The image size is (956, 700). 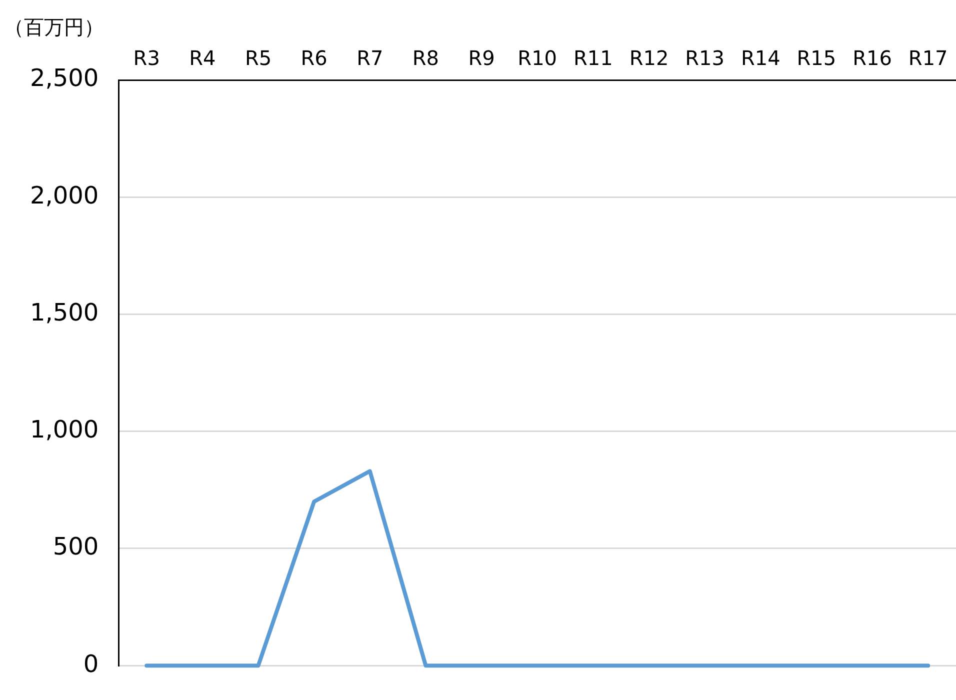 What do you see at coordinates (64, 78) in the screenshot?
I see `y-tick-label: 2,500` at bounding box center [64, 78].